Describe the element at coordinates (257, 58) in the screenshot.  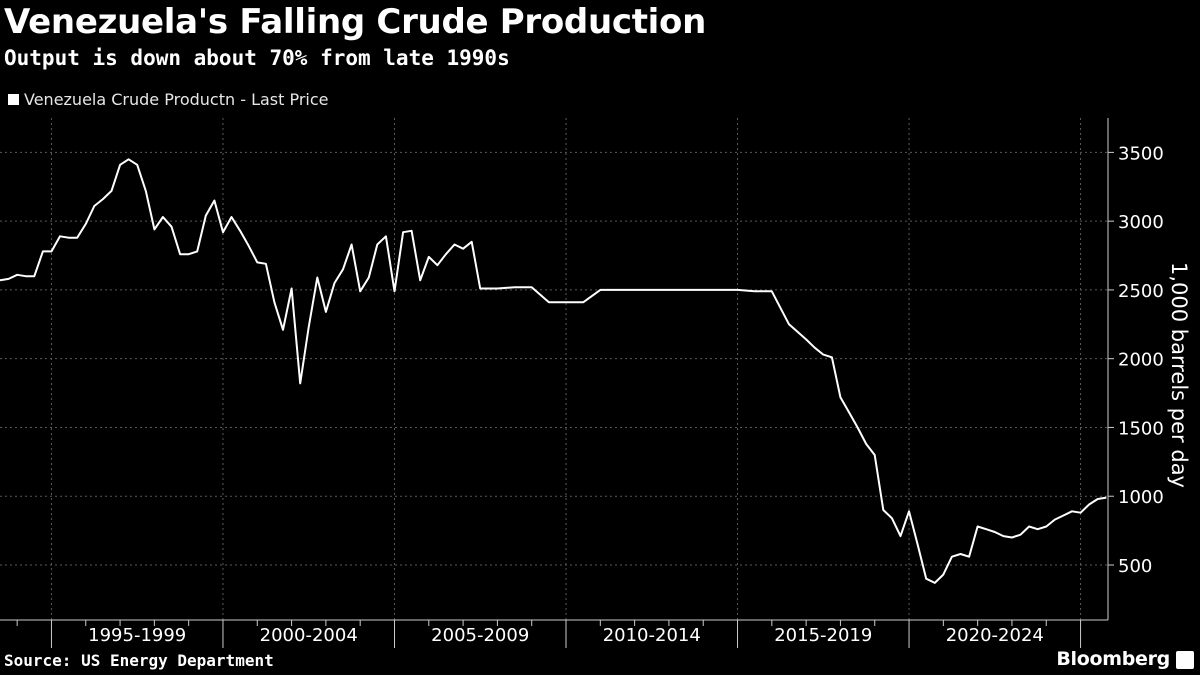
I see `chart-subtitle: Output is down about 70% from late 1990s` at that location.